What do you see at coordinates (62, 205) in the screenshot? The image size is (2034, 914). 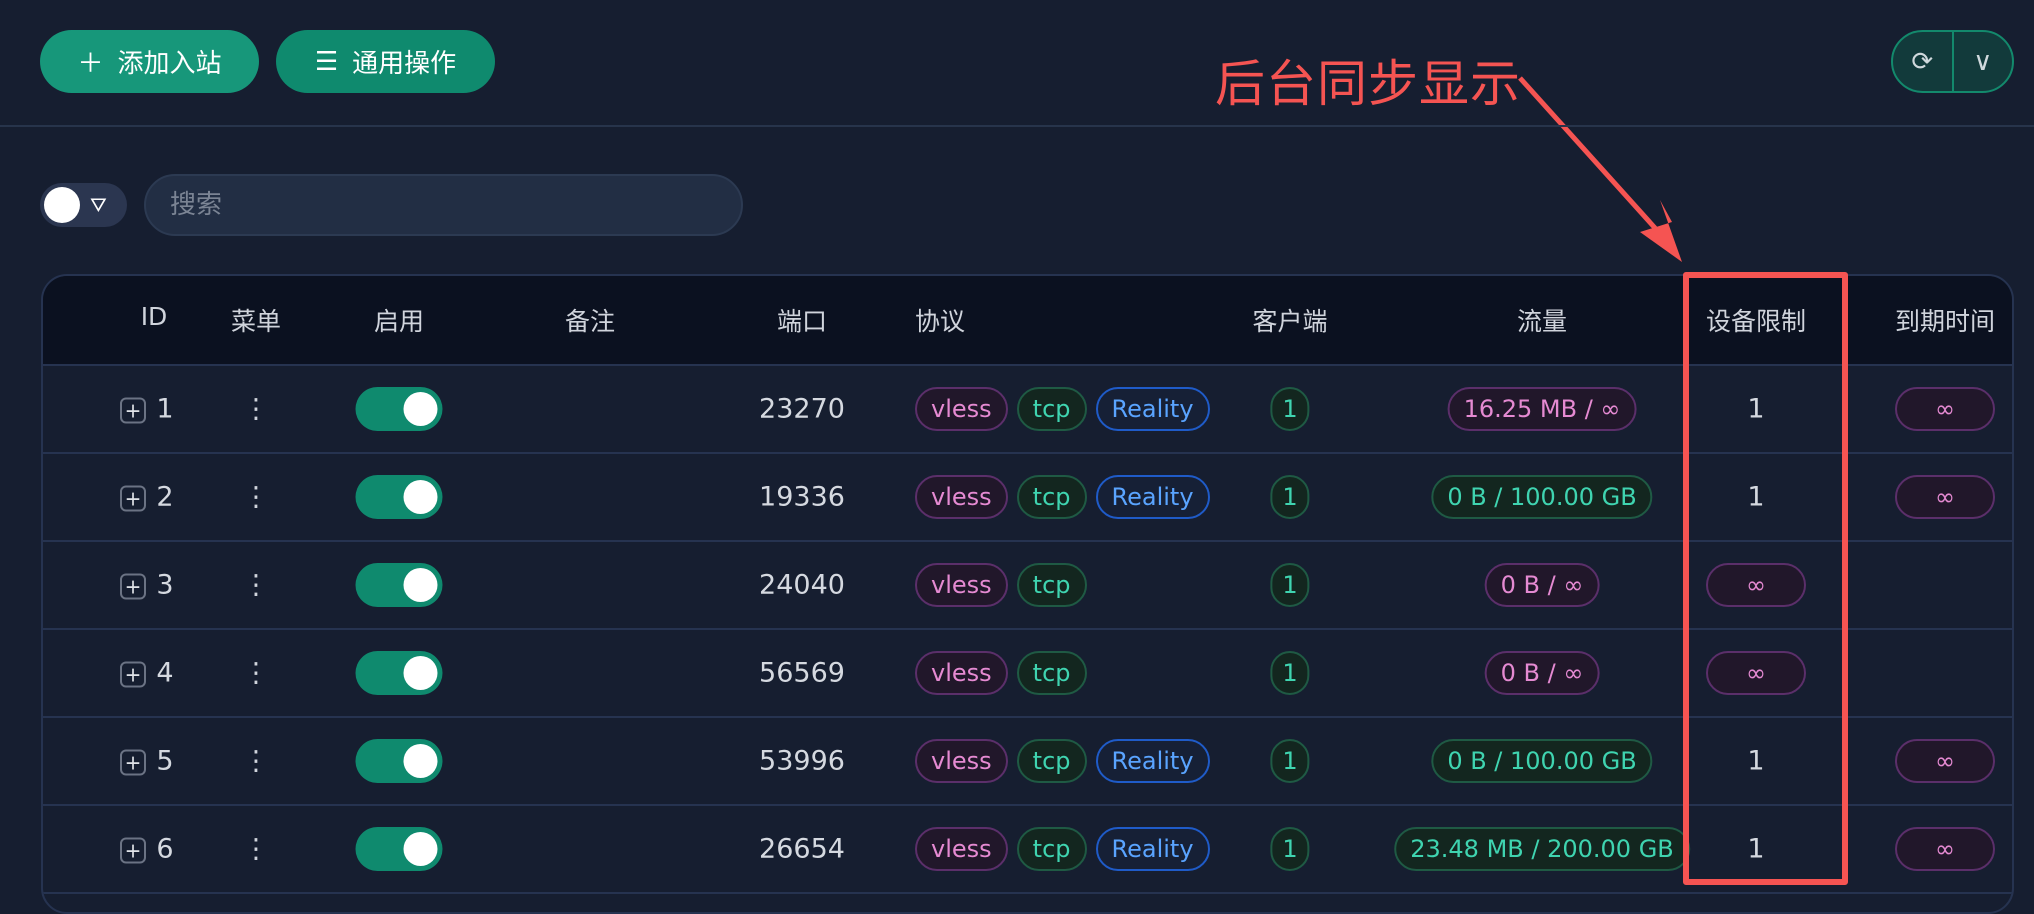 I see `toggle-knob` at bounding box center [62, 205].